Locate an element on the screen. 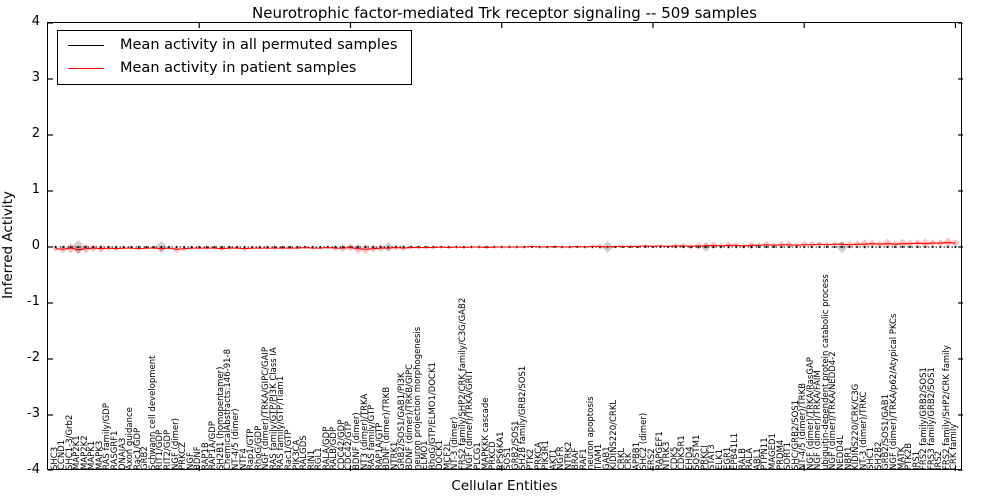  y-tick-label: 2 is located at coordinates (35, 133).